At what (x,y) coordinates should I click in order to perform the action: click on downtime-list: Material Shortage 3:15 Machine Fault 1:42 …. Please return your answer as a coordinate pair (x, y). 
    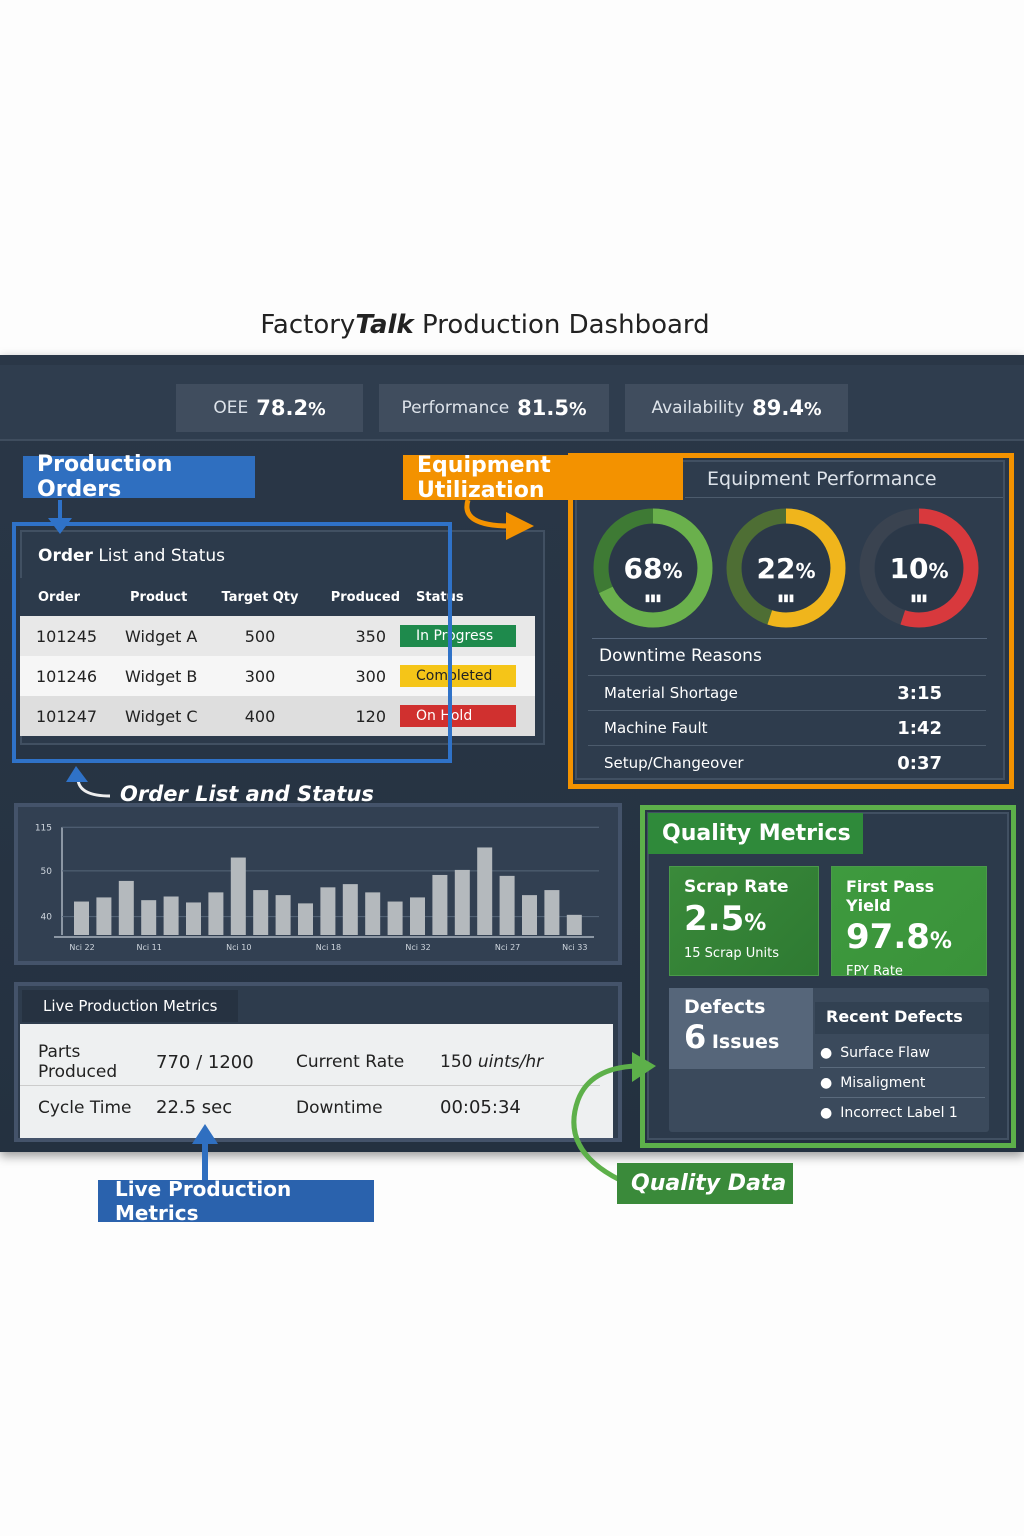
    Looking at the image, I should click on (787, 727).